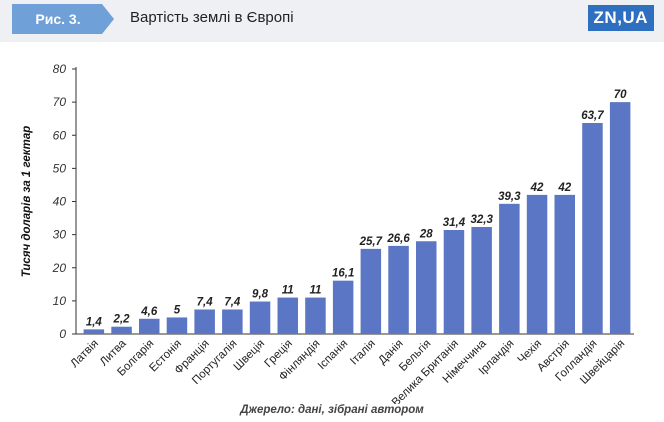 This screenshot has height=422, width=664. I want to click on data-label: 26,6, so click(398, 239).